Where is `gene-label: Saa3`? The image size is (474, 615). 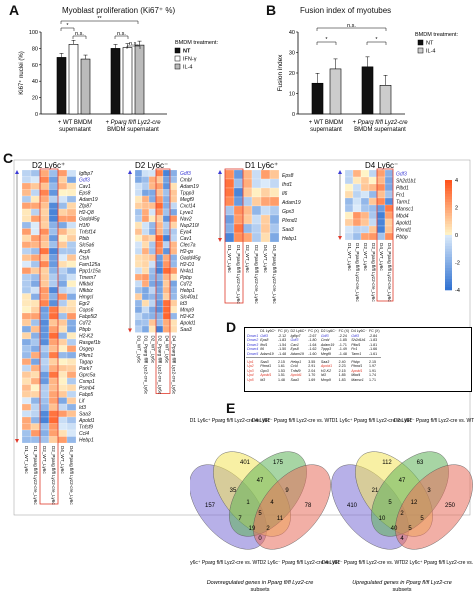 gene-label: Saa3 is located at coordinates (186, 330).